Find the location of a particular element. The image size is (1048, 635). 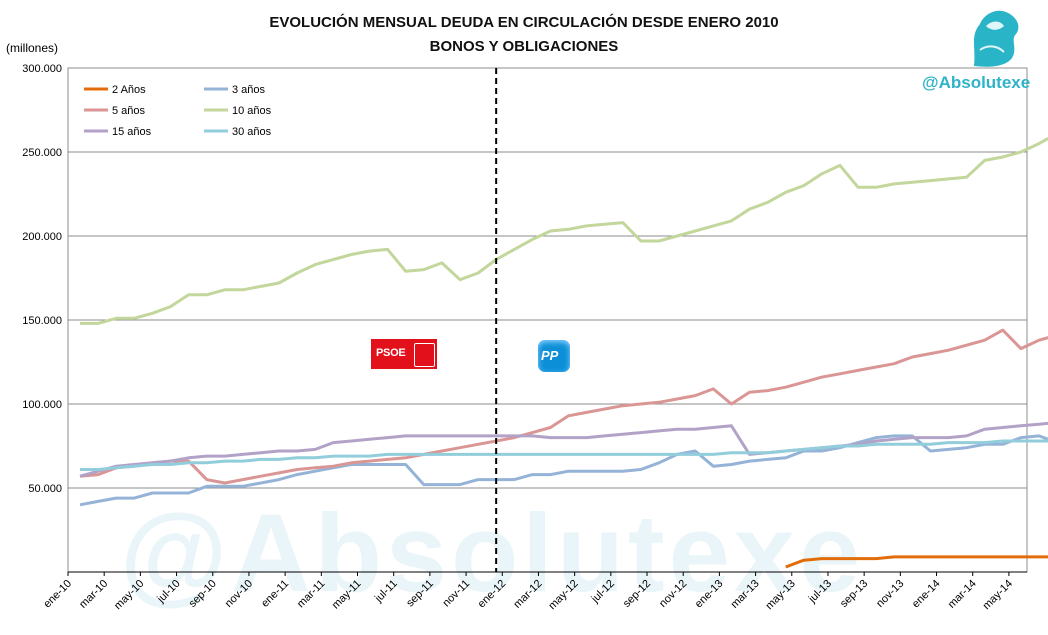

y-tick-label: 300.000 is located at coordinates (42, 69).